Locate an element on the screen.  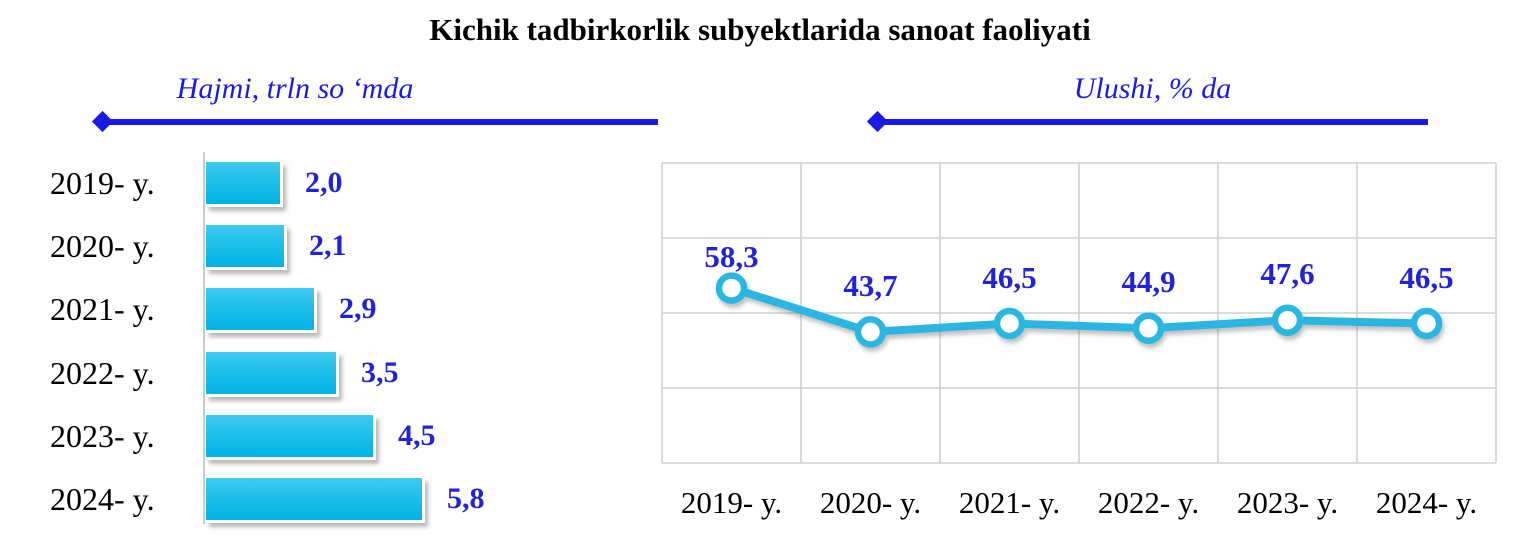
bar-value-label: 2,1 is located at coordinates (328, 245).